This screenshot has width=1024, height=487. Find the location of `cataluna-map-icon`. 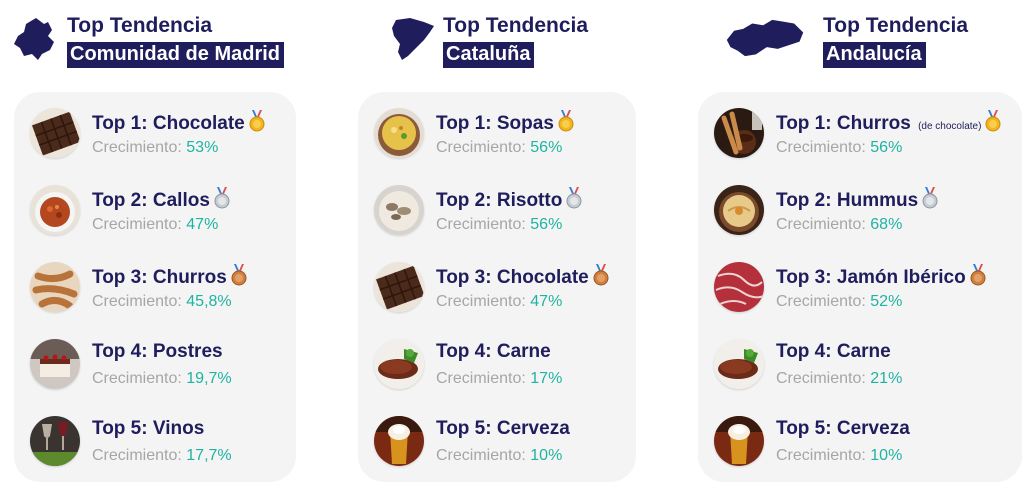

cataluna-map-icon is located at coordinates (413, 39).